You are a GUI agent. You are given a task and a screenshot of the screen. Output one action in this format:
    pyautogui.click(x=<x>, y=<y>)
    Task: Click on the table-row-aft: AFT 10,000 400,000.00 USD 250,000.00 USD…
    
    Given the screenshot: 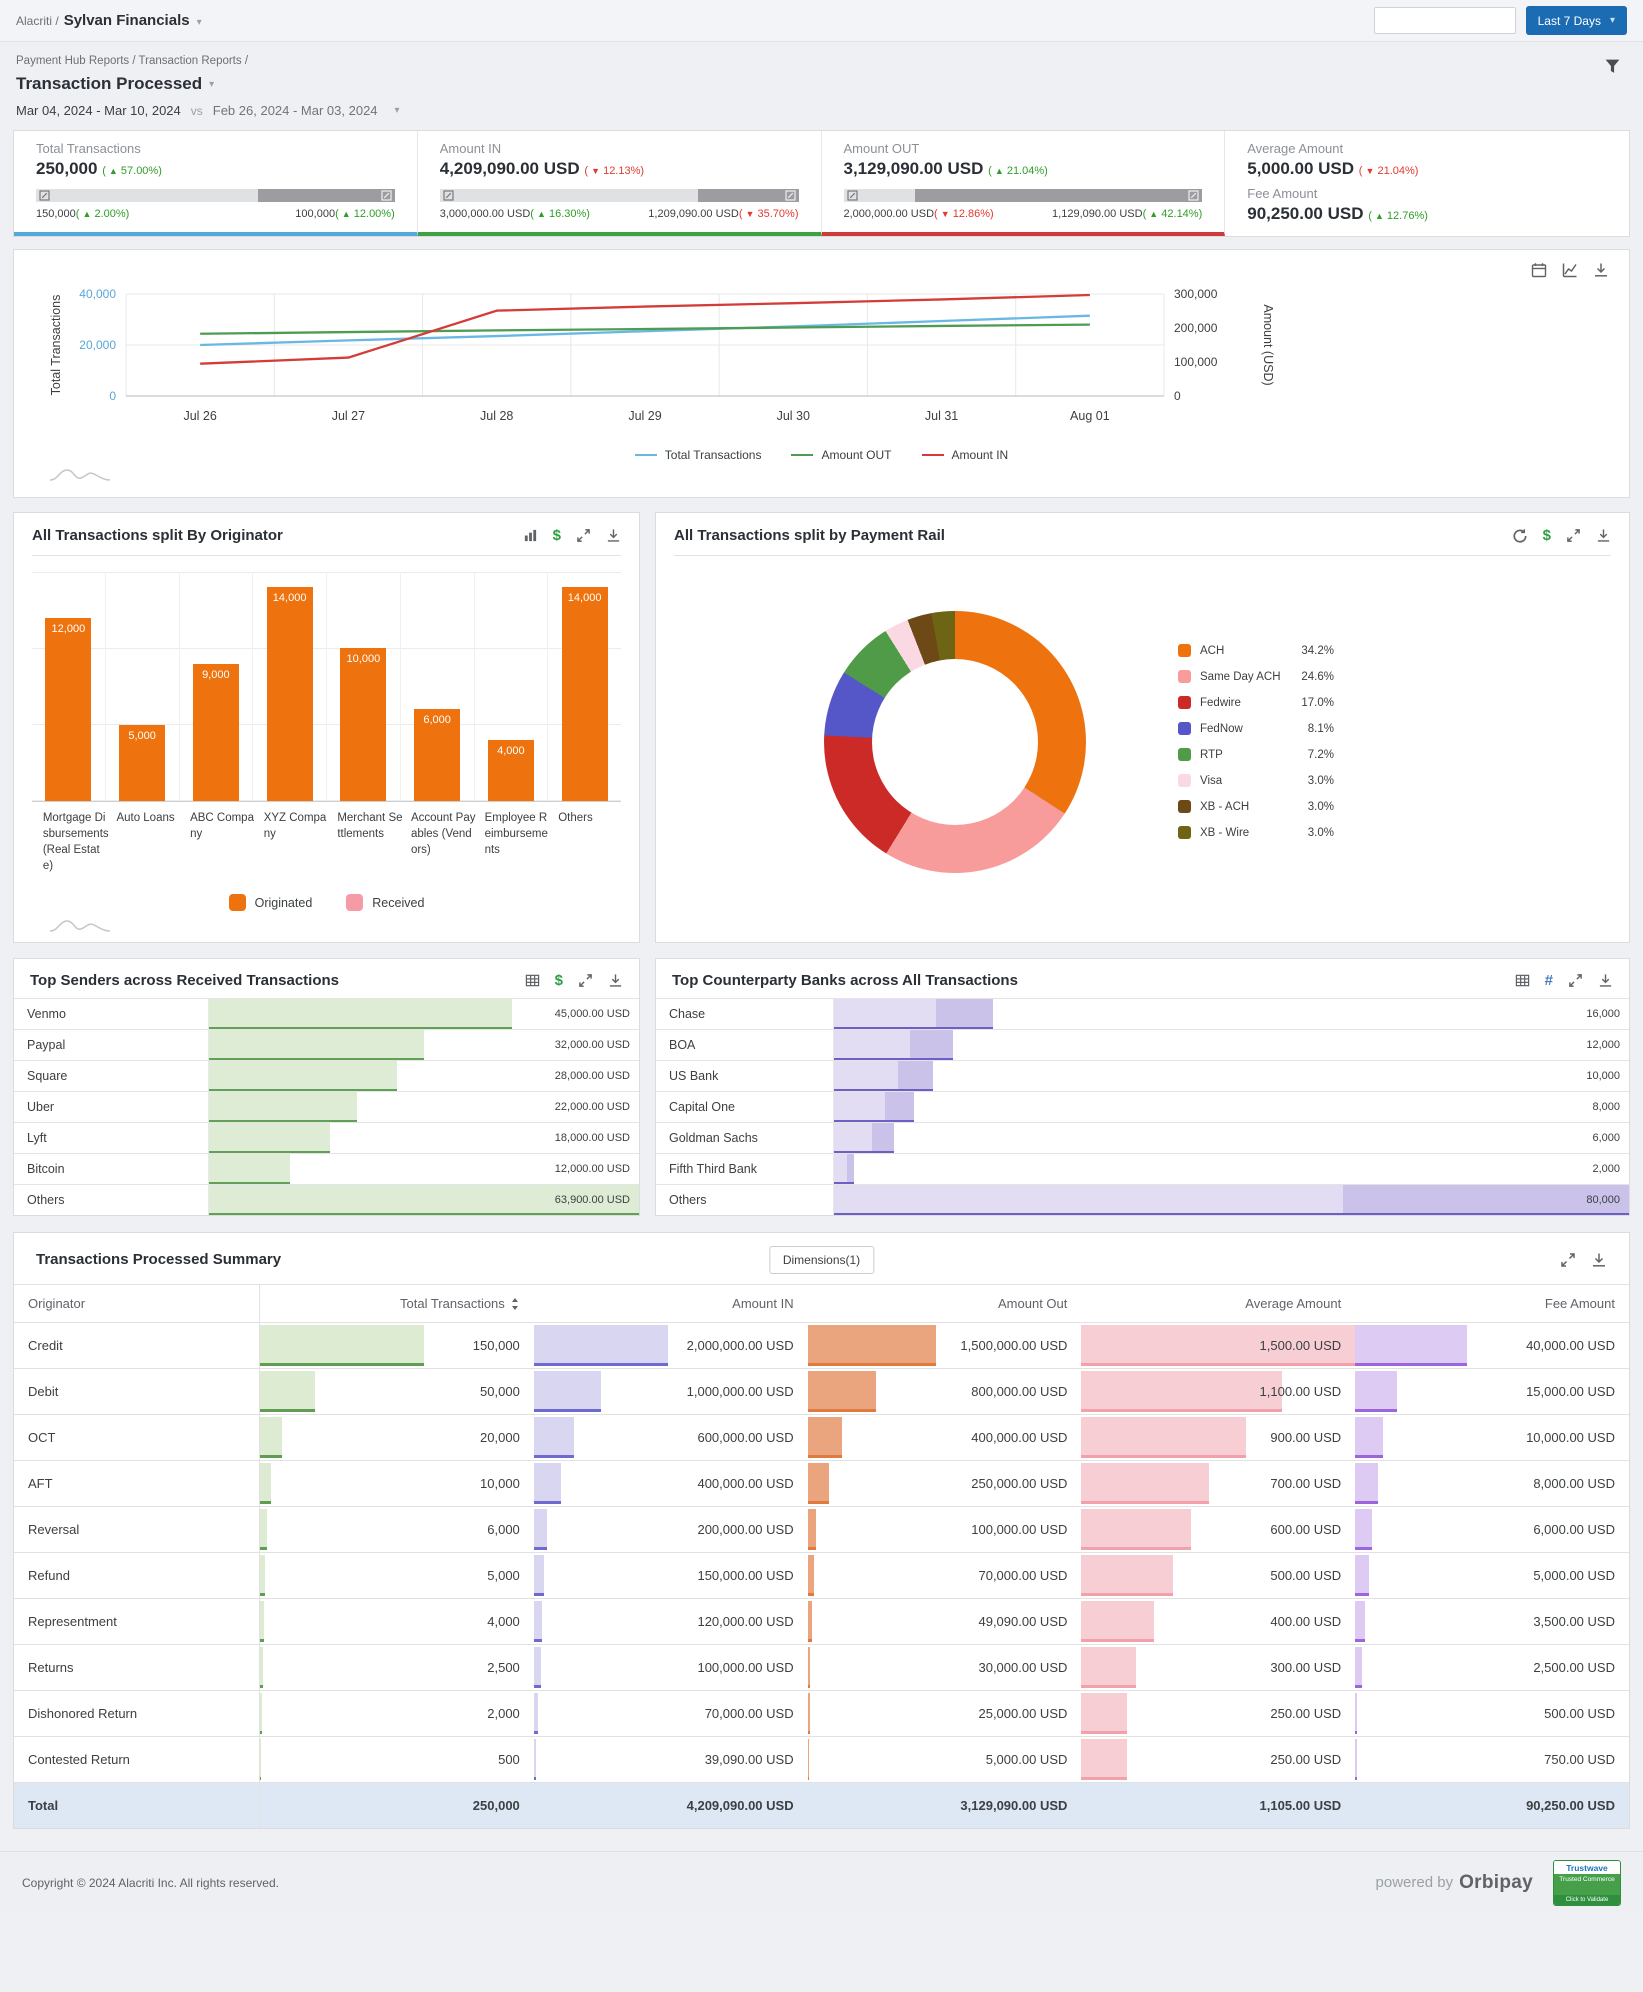 What is the action you would take?
    pyautogui.click(x=821, y=1483)
    